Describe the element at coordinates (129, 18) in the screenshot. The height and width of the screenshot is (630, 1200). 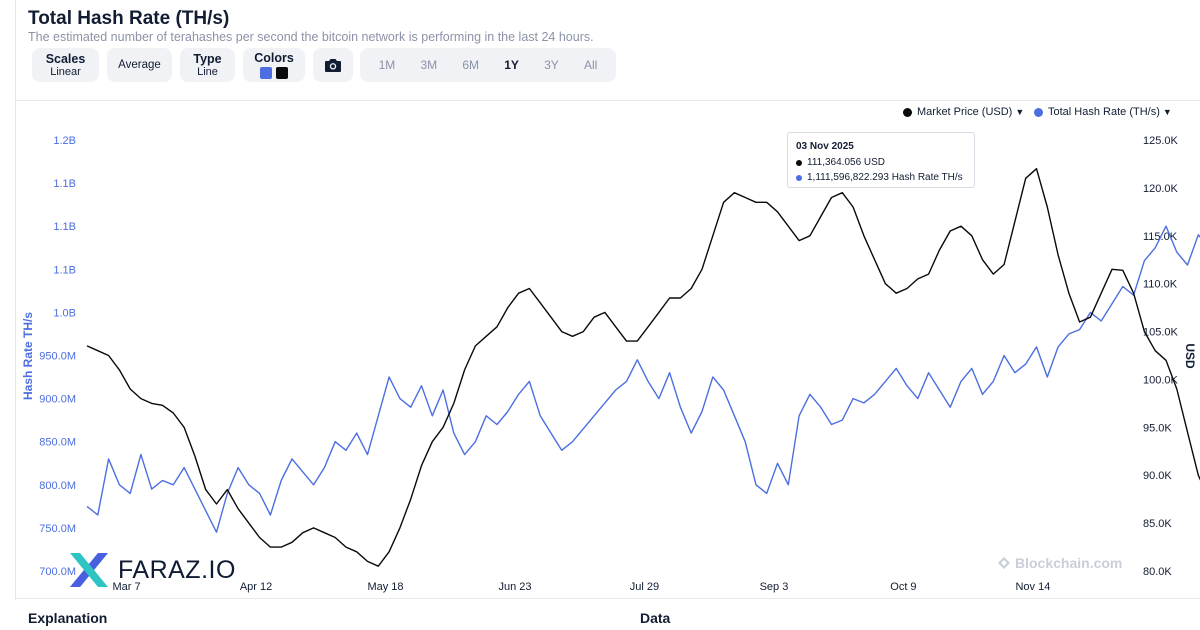
I see `page-title: Total Hash Rate (TH/s)` at that location.